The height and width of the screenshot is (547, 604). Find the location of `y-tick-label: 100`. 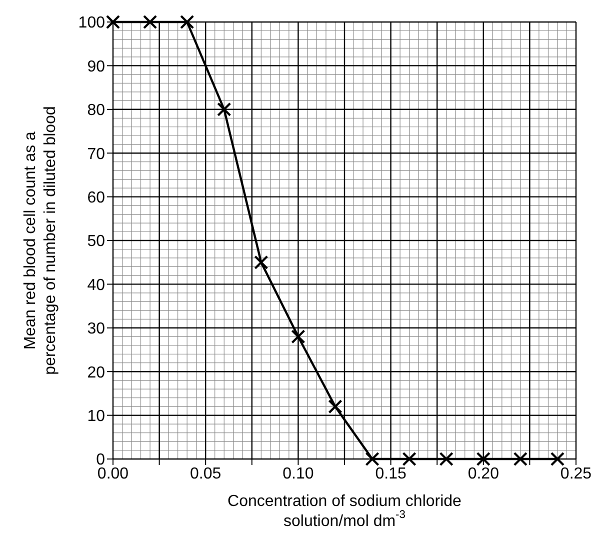

y-tick-label: 100 is located at coordinates (92, 23).